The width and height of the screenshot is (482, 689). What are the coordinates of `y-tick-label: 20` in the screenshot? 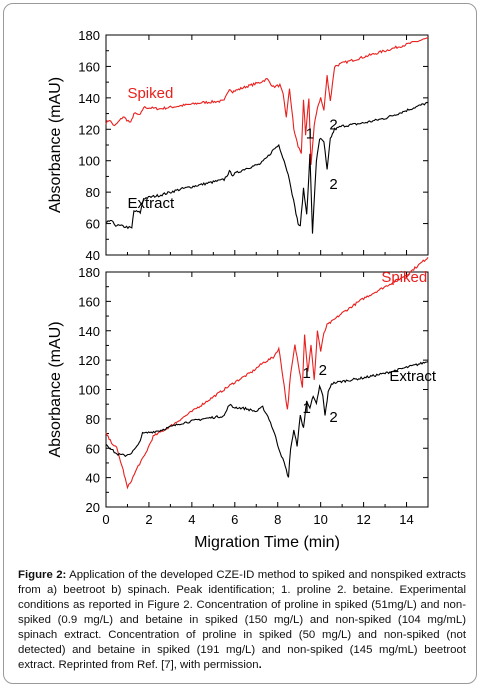 It's located at (93, 507).